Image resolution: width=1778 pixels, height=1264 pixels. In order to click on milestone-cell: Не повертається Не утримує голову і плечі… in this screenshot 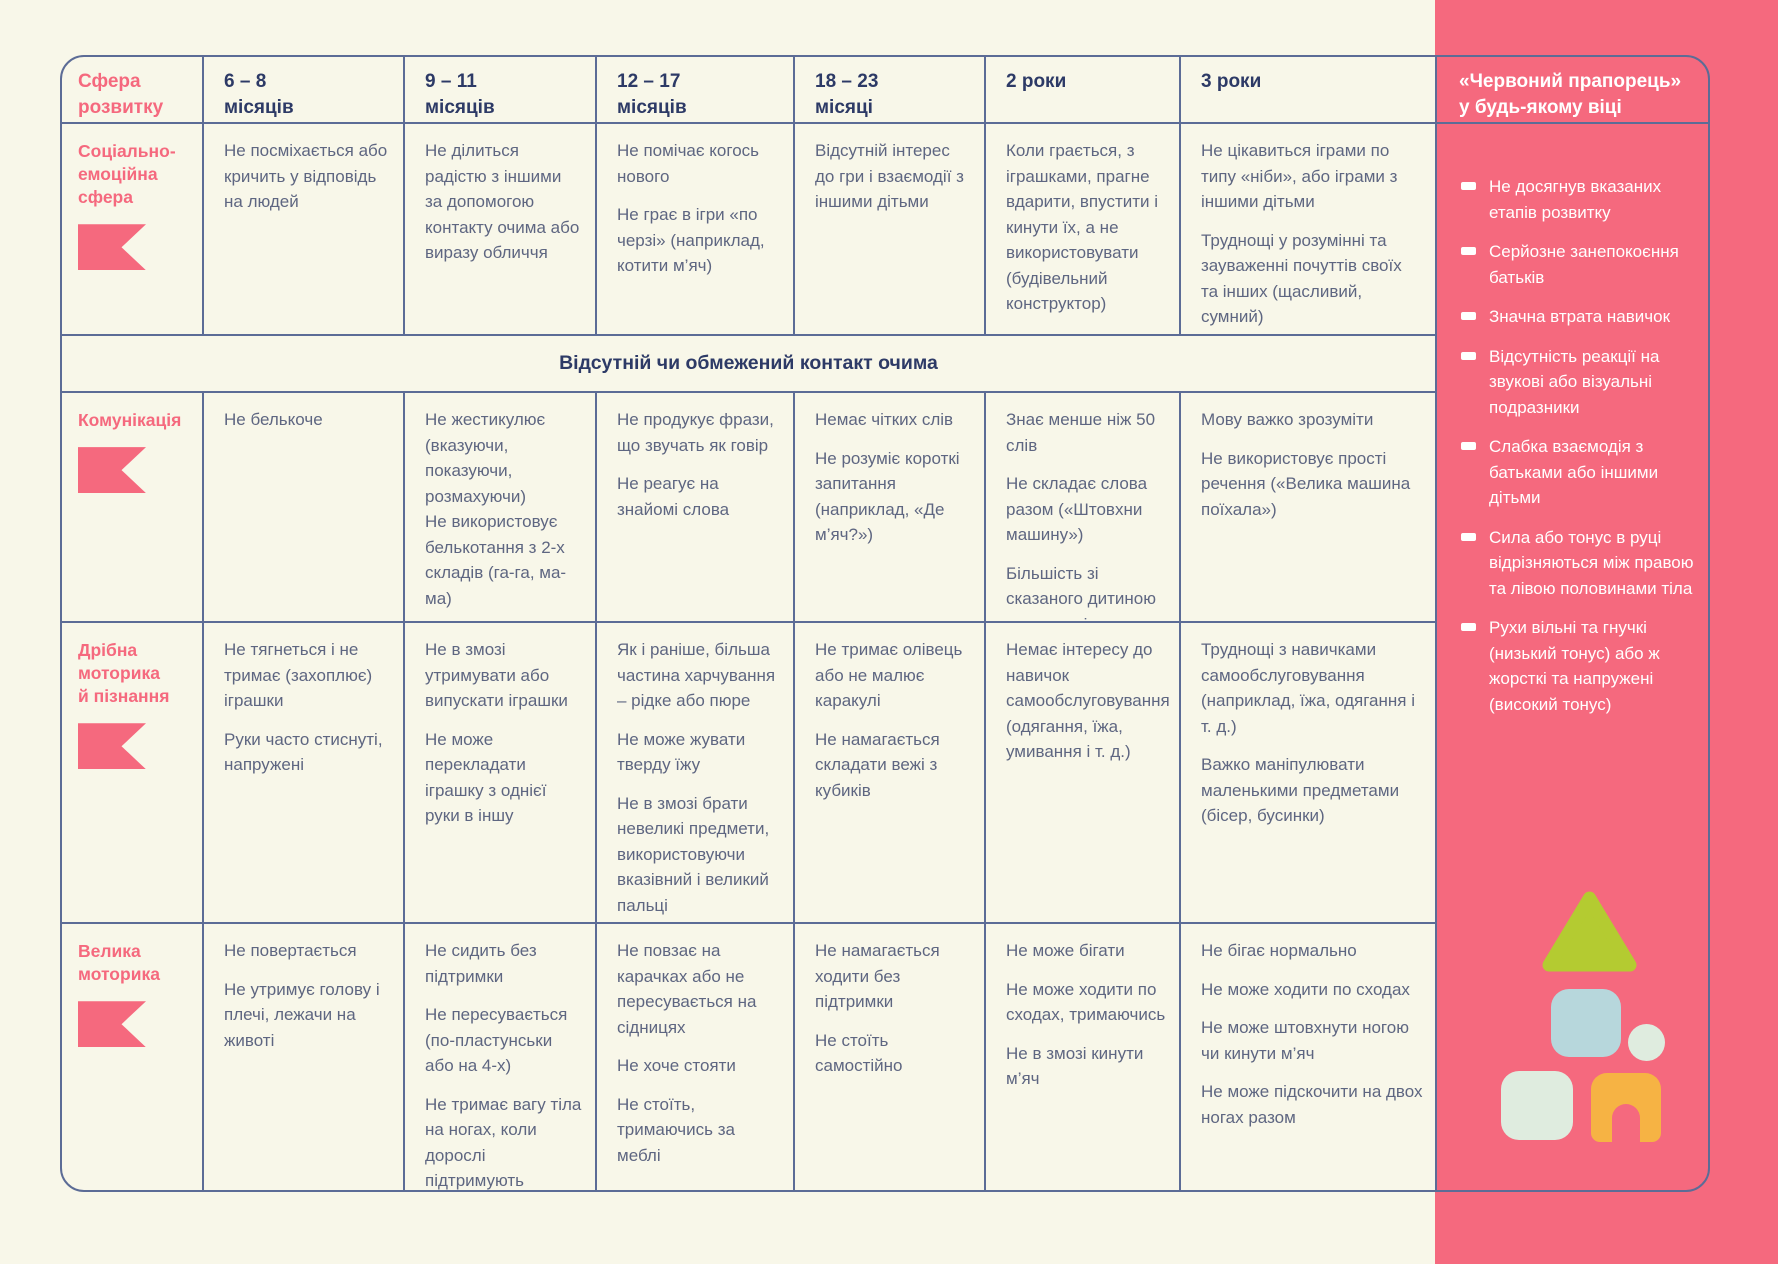, I will do `click(304, 1057)`.